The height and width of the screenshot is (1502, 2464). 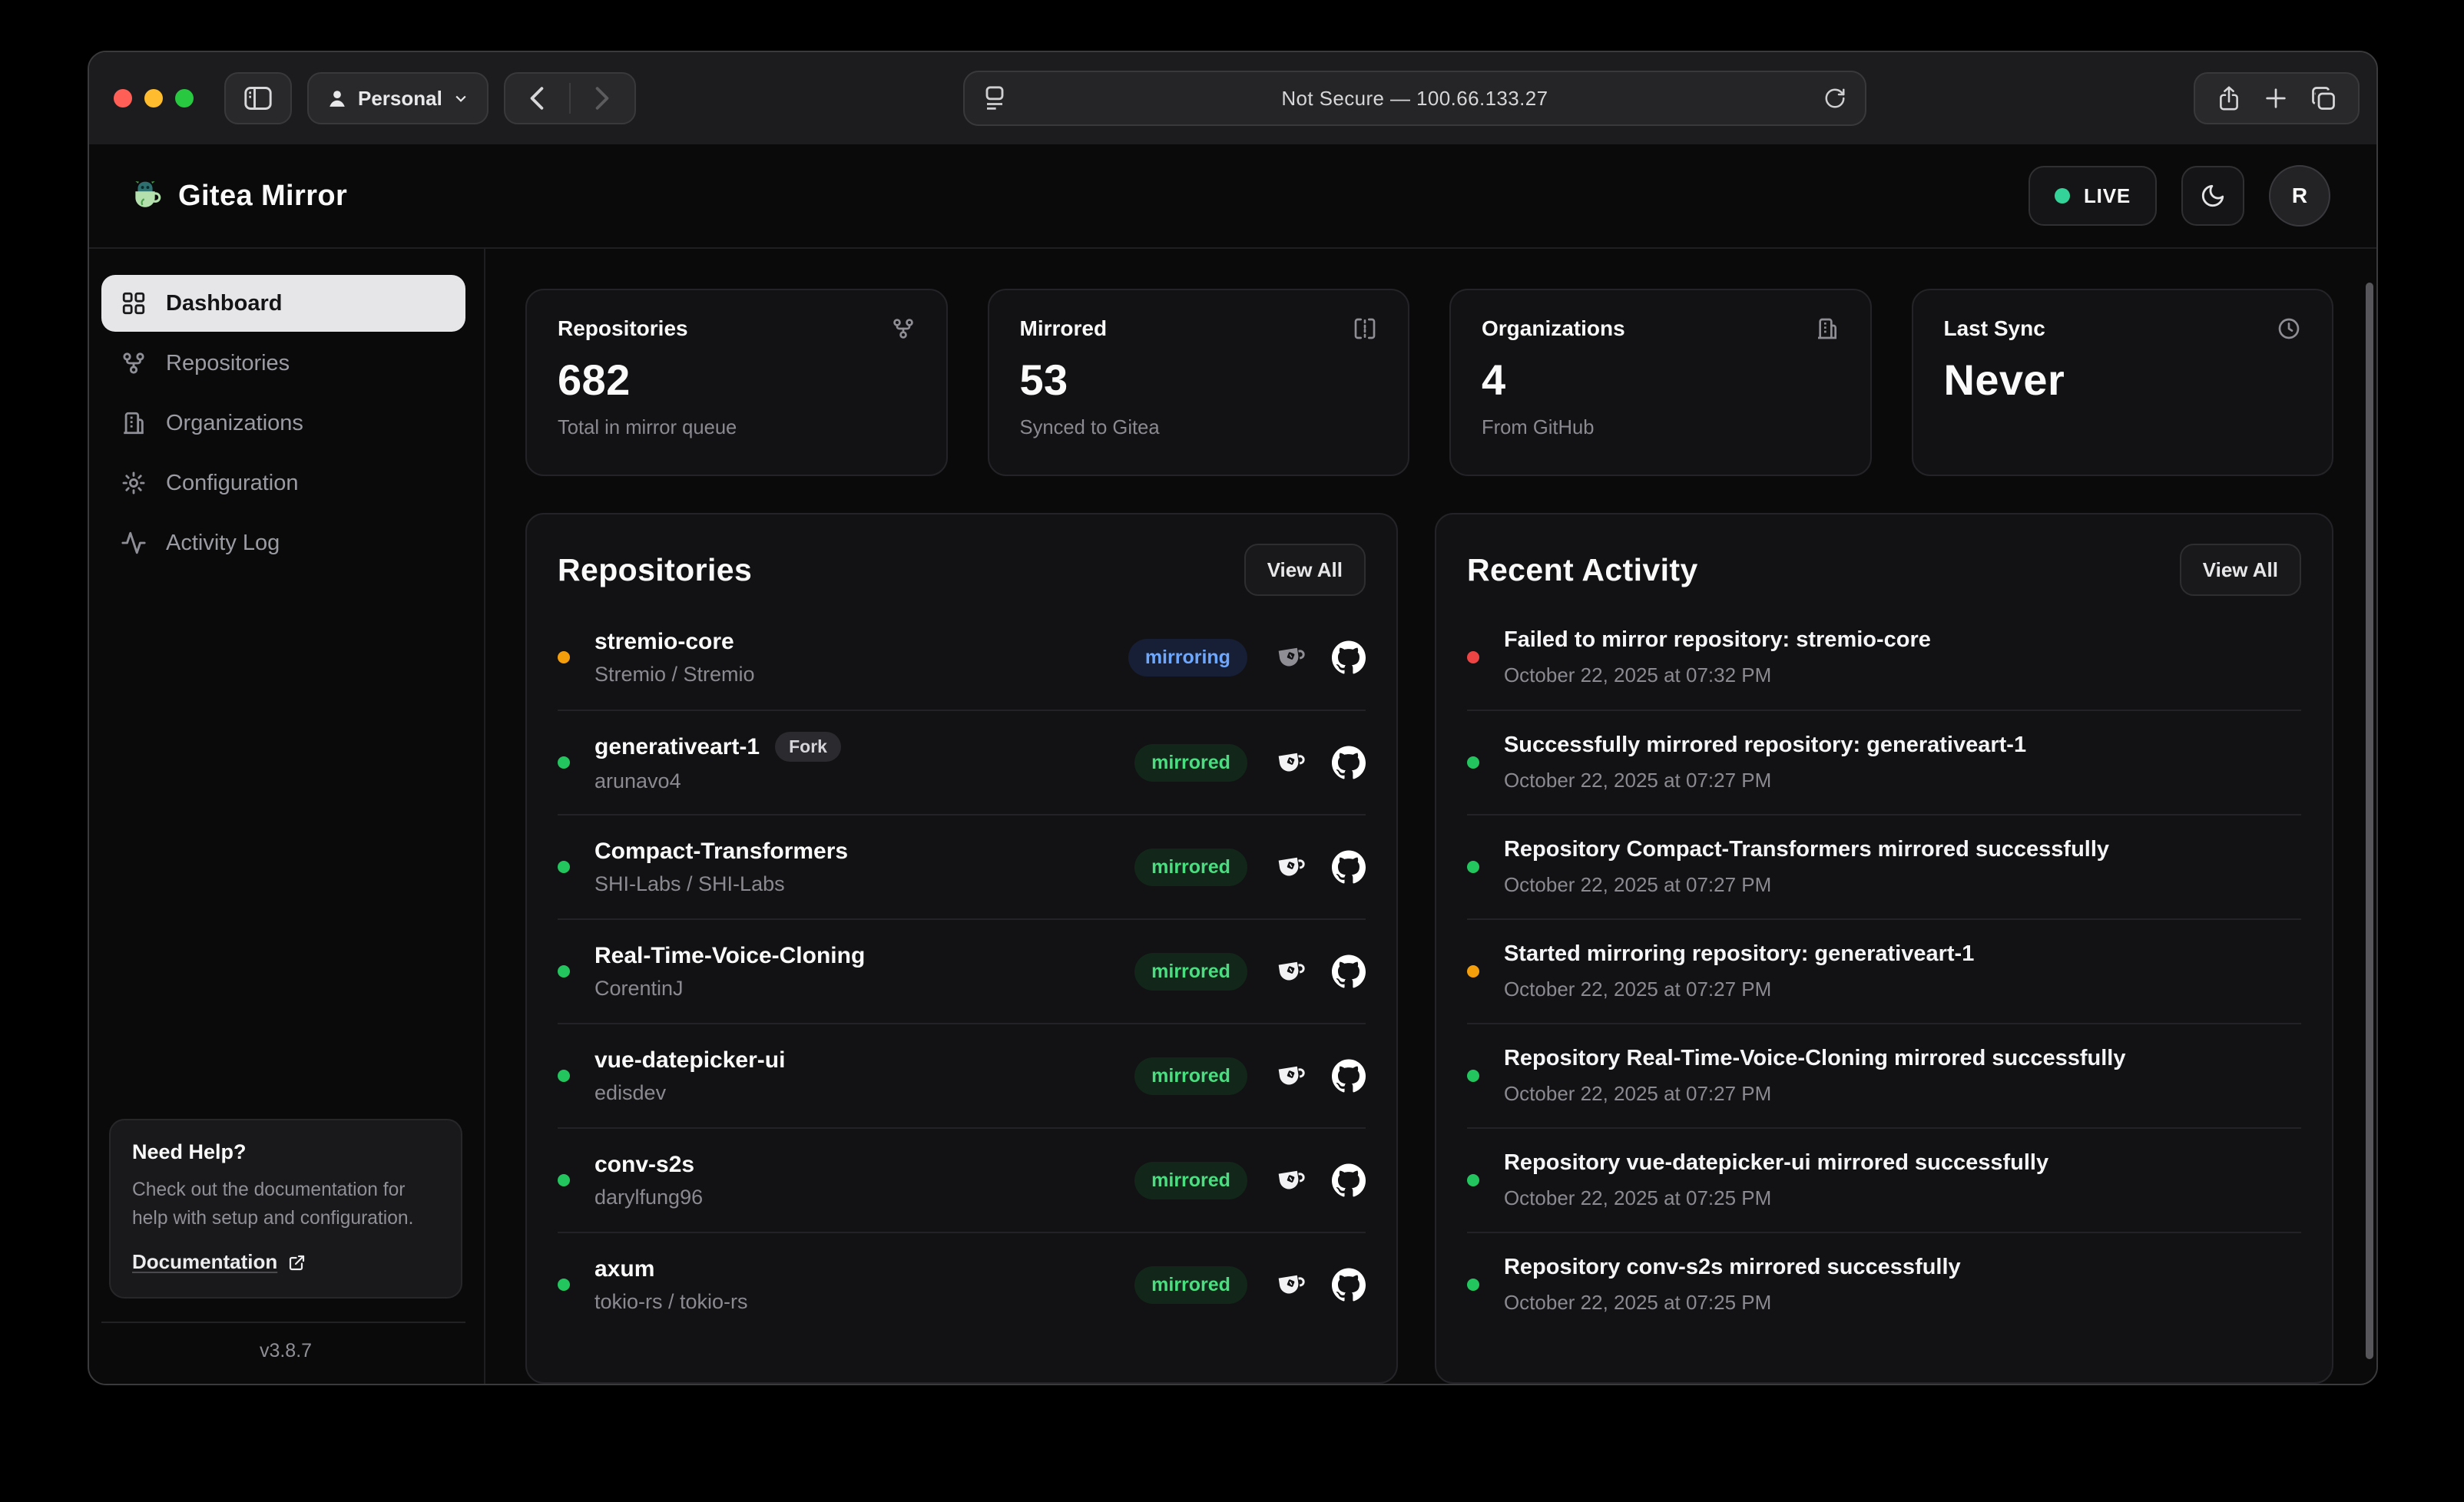 I want to click on app-header: Gitea Mirror LIVE, so click(x=1232, y=197).